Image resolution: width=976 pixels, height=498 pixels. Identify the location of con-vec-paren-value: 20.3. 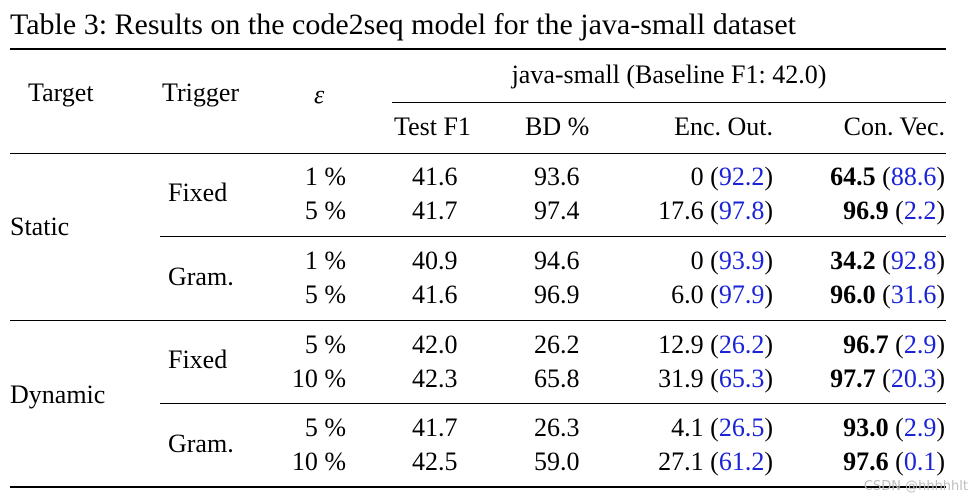
(913, 378).